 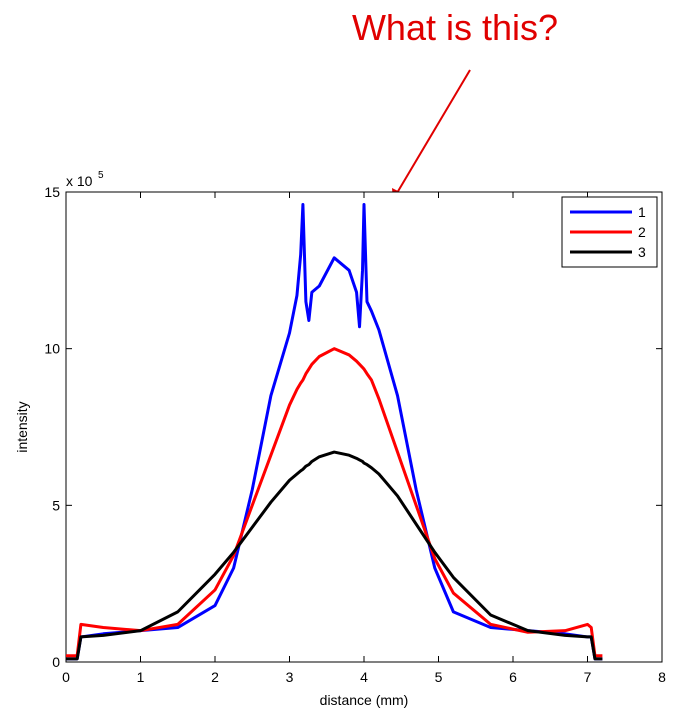 What do you see at coordinates (662, 677) in the screenshot?
I see `x-tick-label: 8` at bounding box center [662, 677].